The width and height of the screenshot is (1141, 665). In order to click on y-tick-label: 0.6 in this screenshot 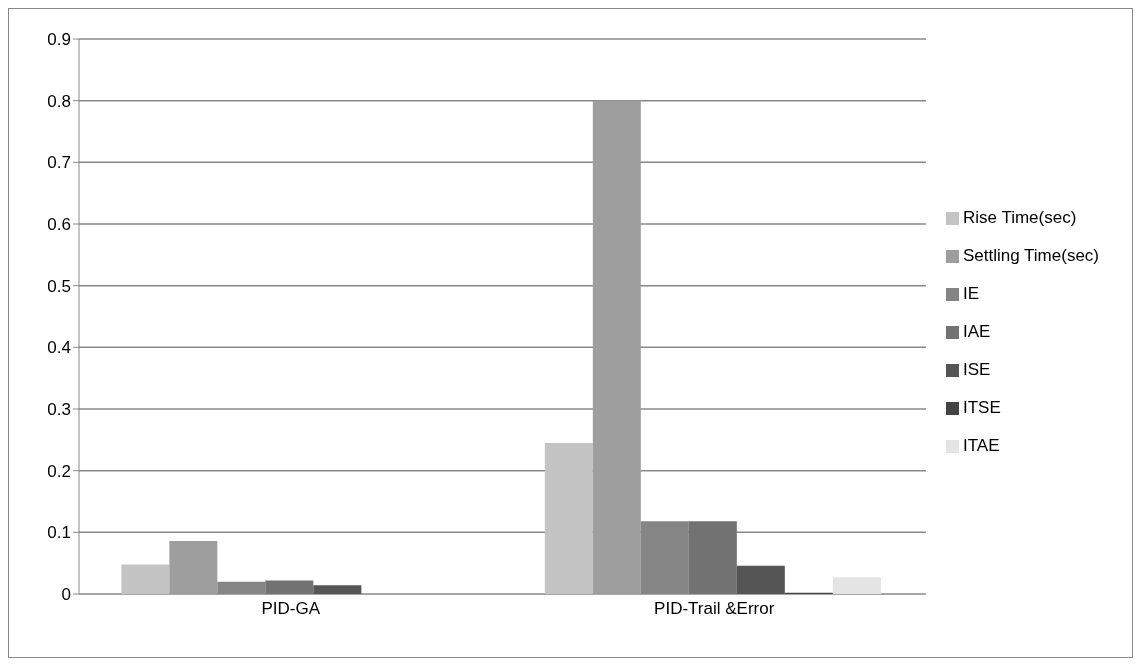, I will do `click(59, 225)`.